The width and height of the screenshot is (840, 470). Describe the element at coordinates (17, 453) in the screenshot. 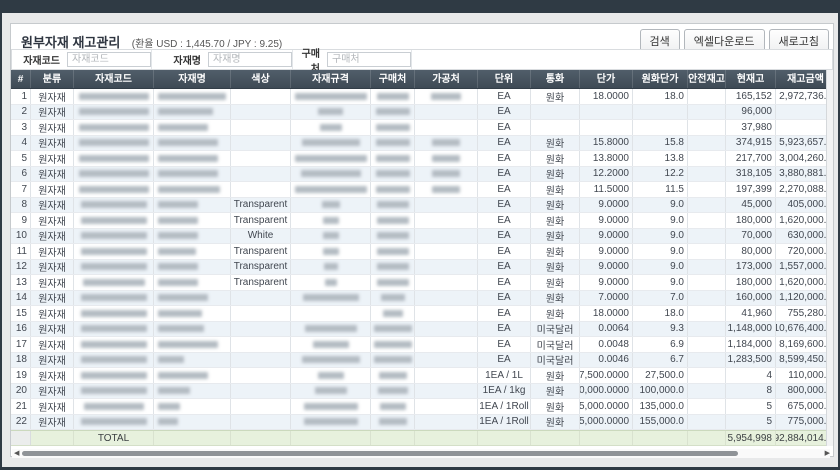

I see `scroll-left-arrow-icon: ◀` at that location.